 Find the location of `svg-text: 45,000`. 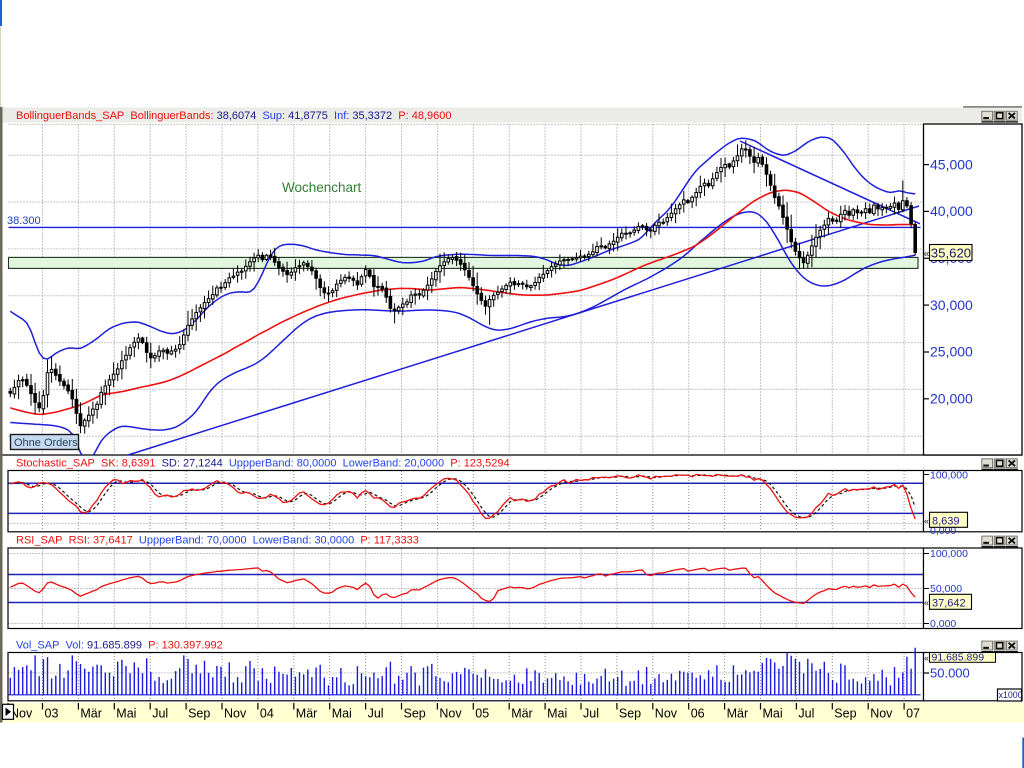

svg-text: 45,000 is located at coordinates (951, 164).